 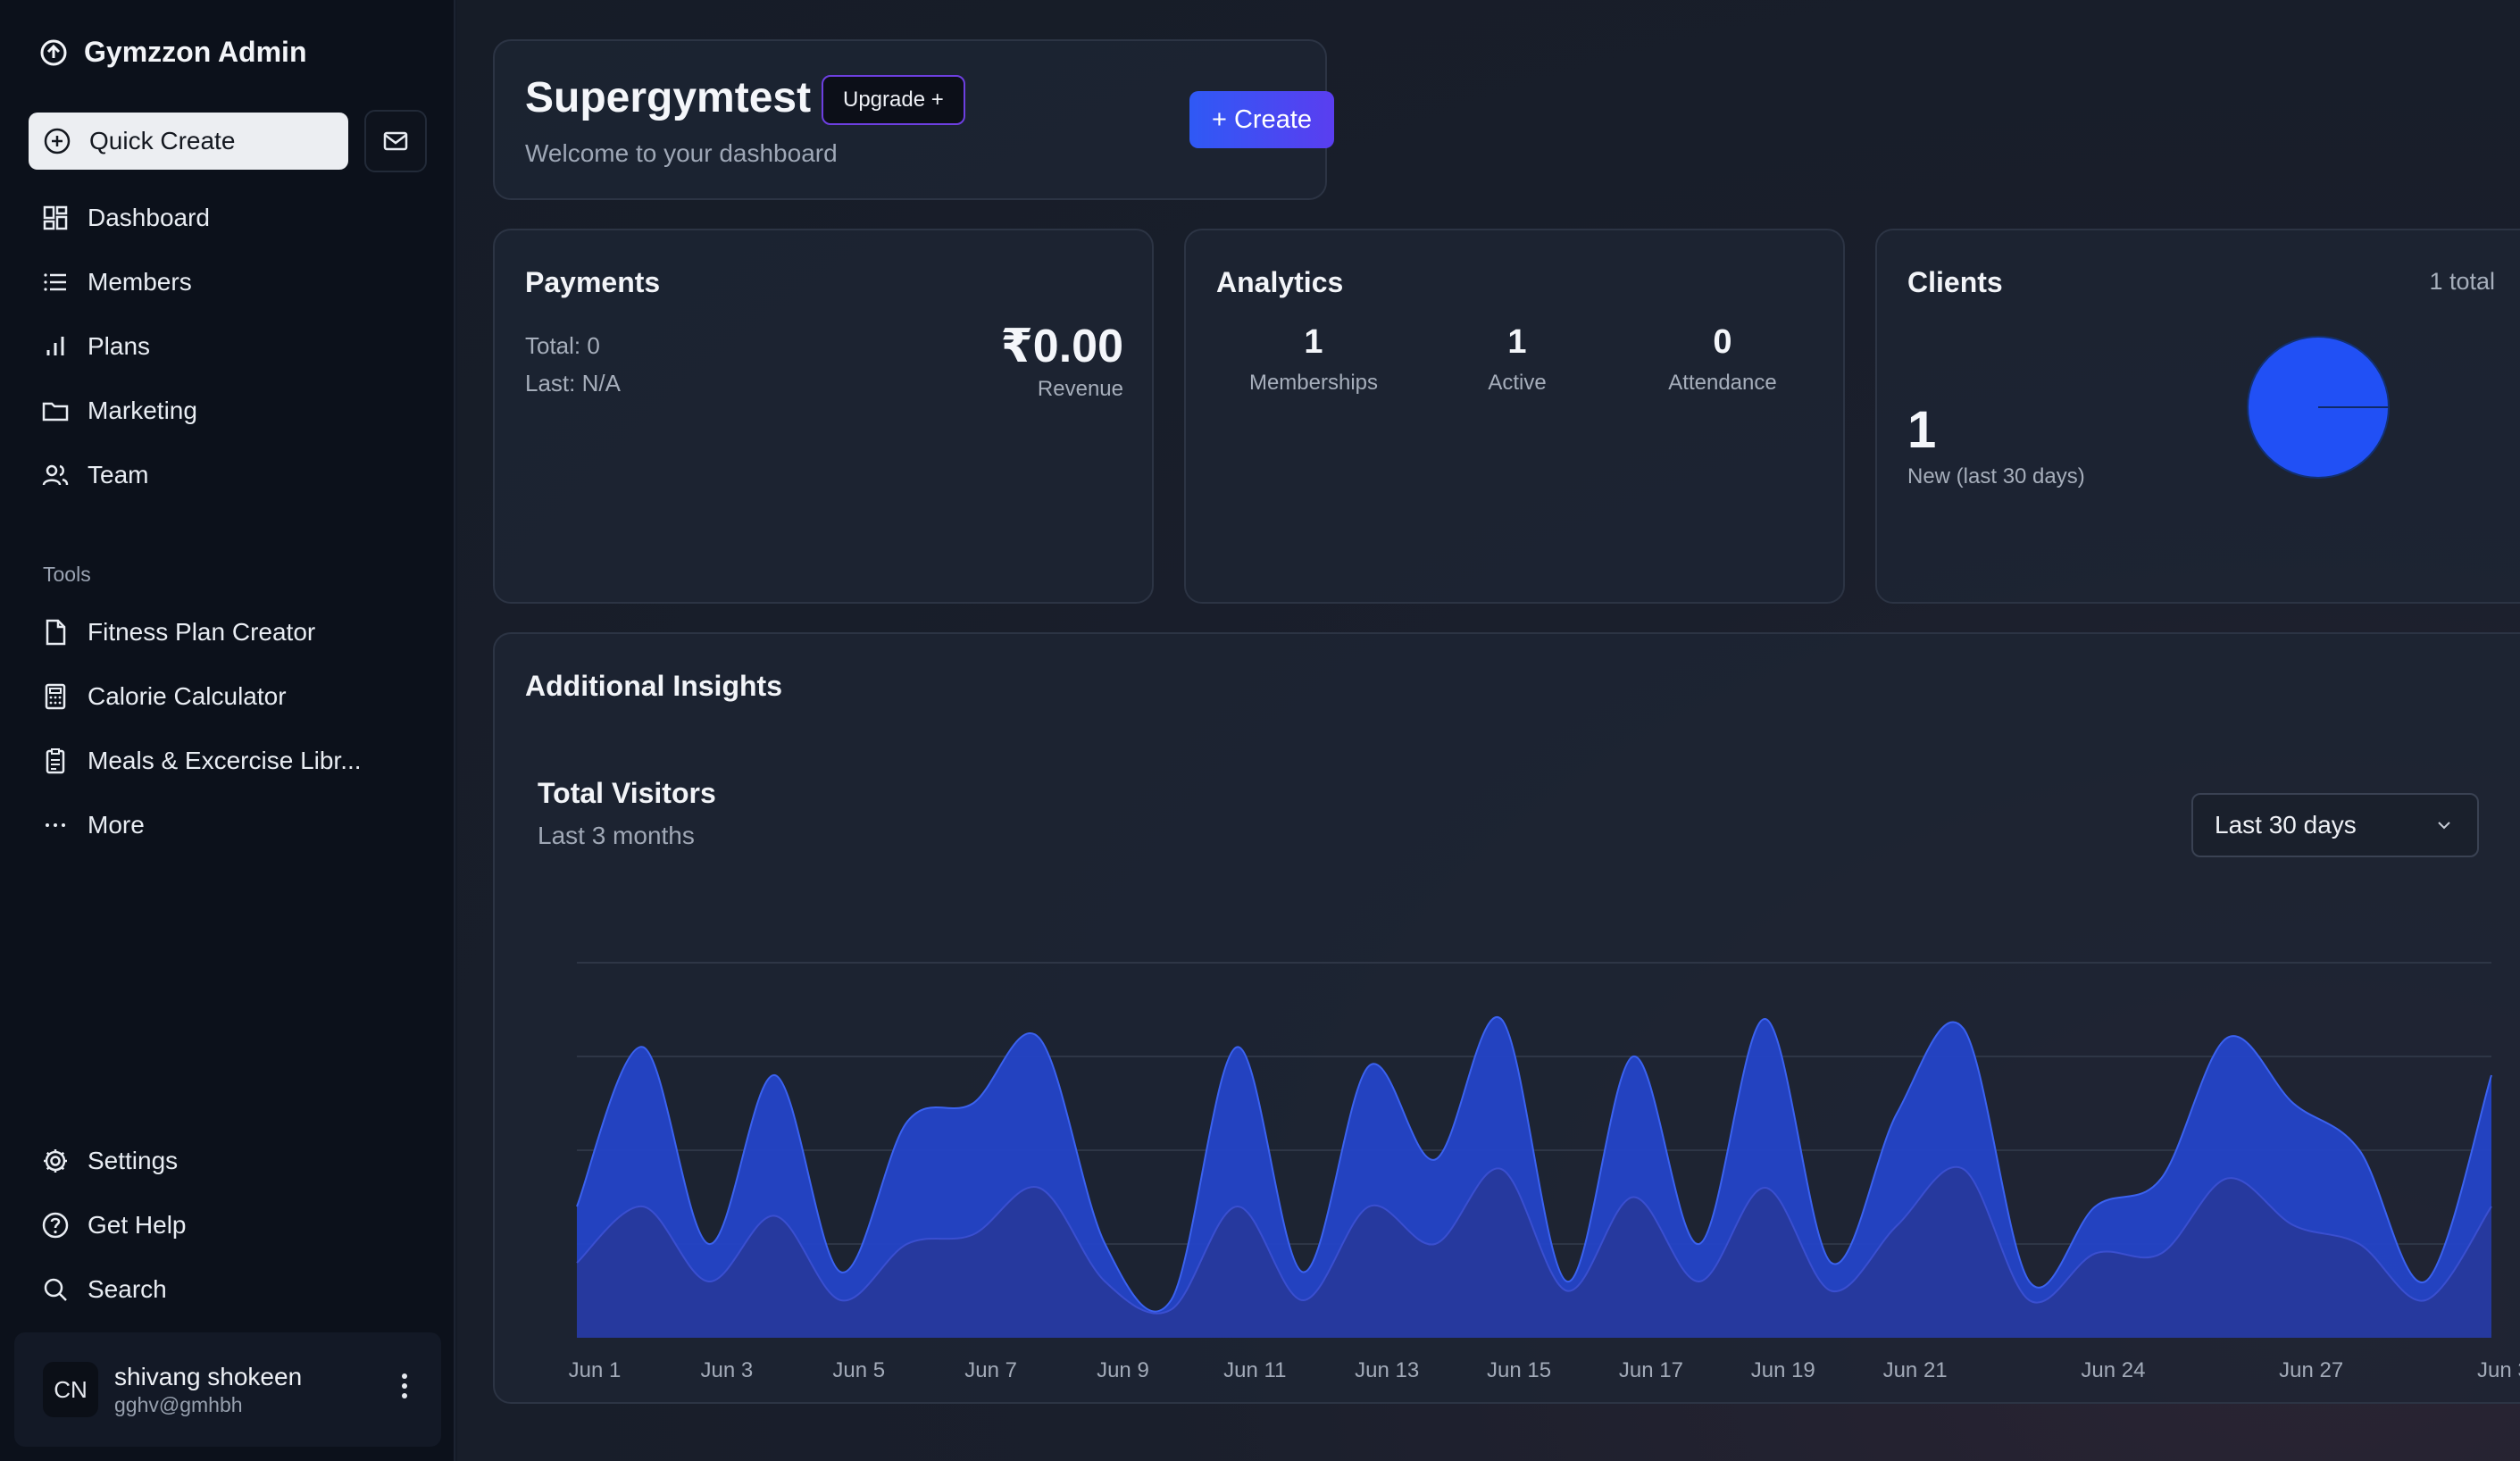 I want to click on sidebar-item-label: Plans, so click(x=119, y=346).